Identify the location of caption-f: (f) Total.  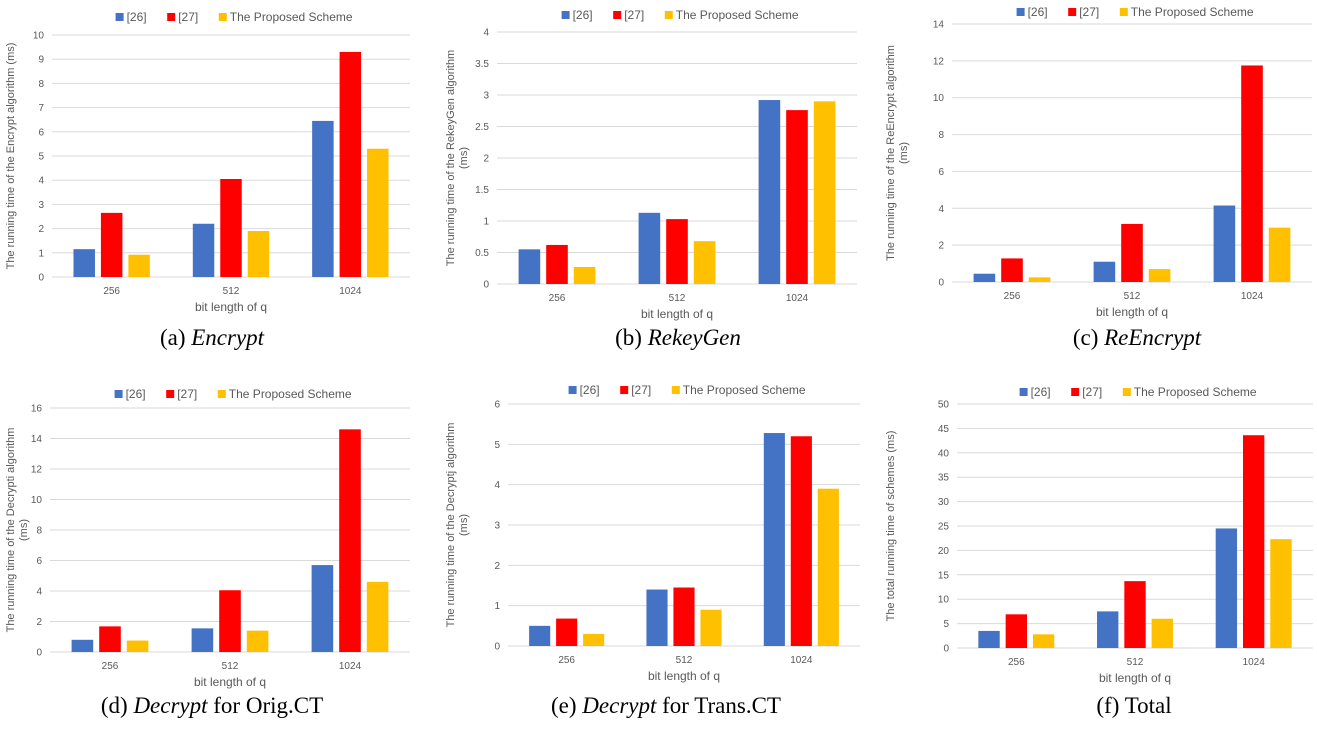
(1133, 706).